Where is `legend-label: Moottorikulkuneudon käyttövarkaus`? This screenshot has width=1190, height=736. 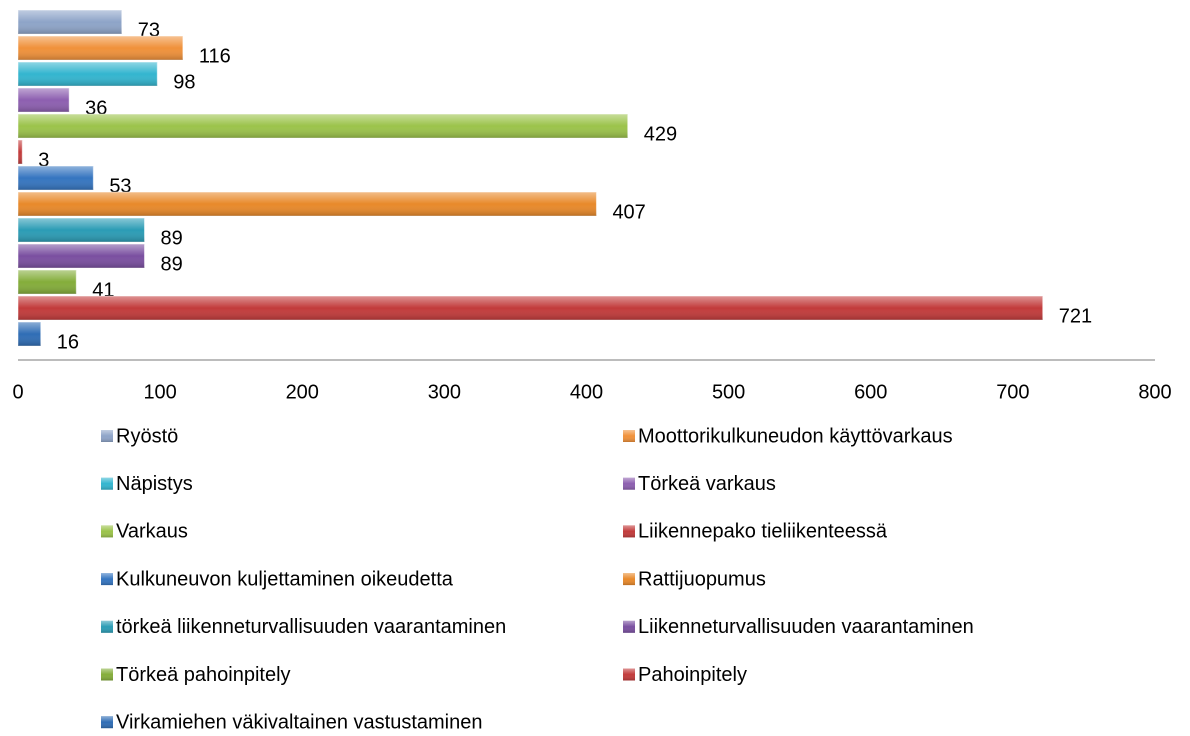
legend-label: Moottorikulkuneudon käyttövarkaus is located at coordinates (795, 436).